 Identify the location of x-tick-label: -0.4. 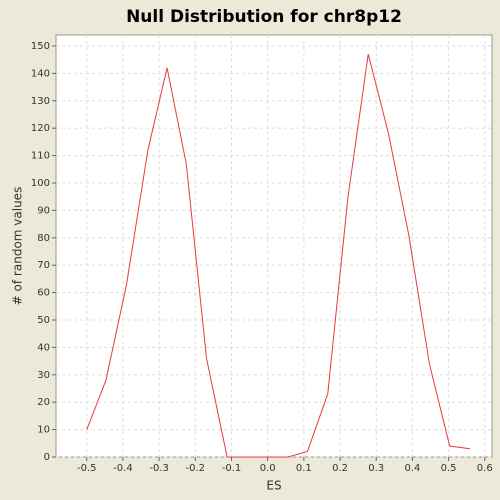
(123, 468).